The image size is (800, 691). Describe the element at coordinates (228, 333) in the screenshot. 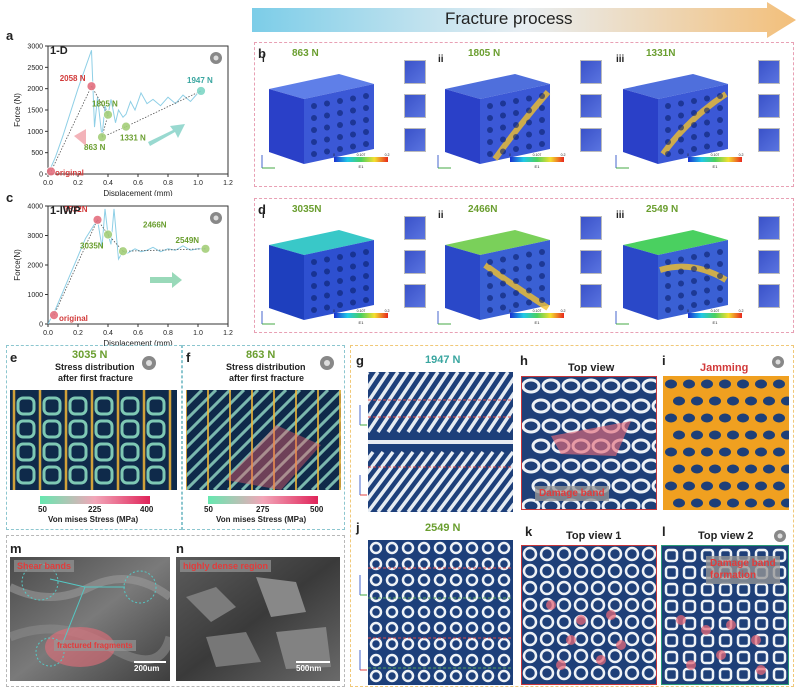

I see `x-tick-label: 1.2` at that location.